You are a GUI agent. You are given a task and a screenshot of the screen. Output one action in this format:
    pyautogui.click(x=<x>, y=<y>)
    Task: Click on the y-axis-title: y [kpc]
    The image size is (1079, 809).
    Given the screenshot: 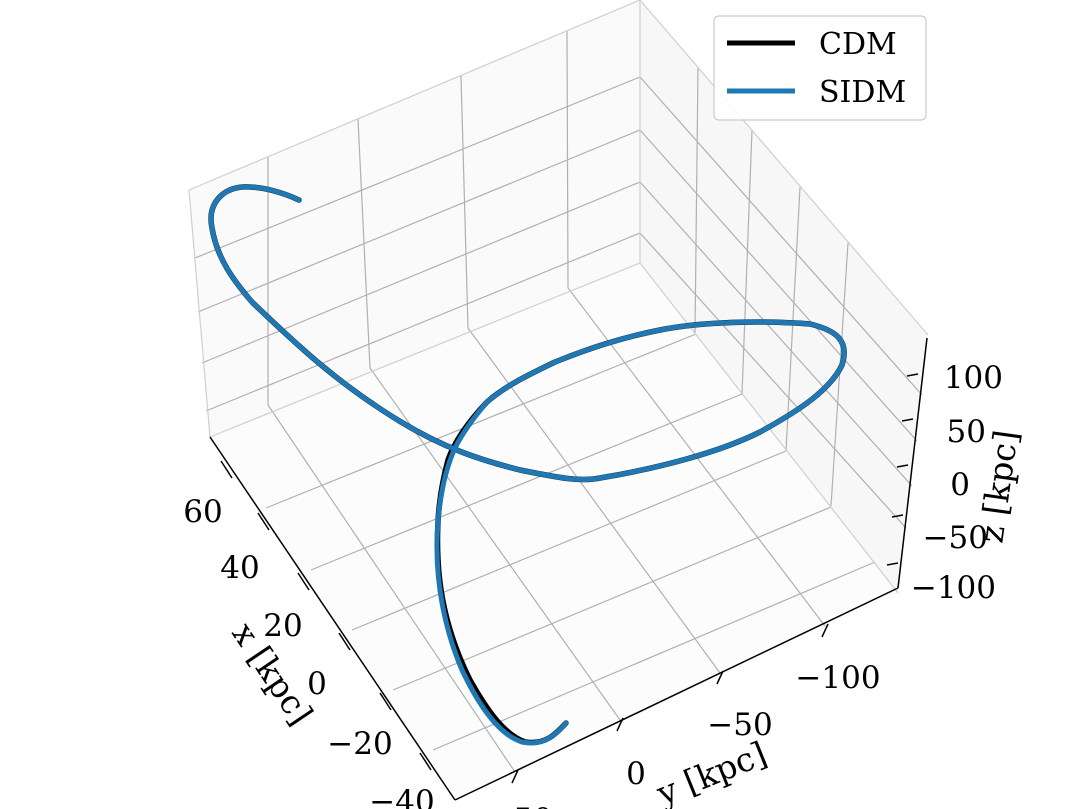 What is the action you would take?
    pyautogui.click(x=711, y=771)
    